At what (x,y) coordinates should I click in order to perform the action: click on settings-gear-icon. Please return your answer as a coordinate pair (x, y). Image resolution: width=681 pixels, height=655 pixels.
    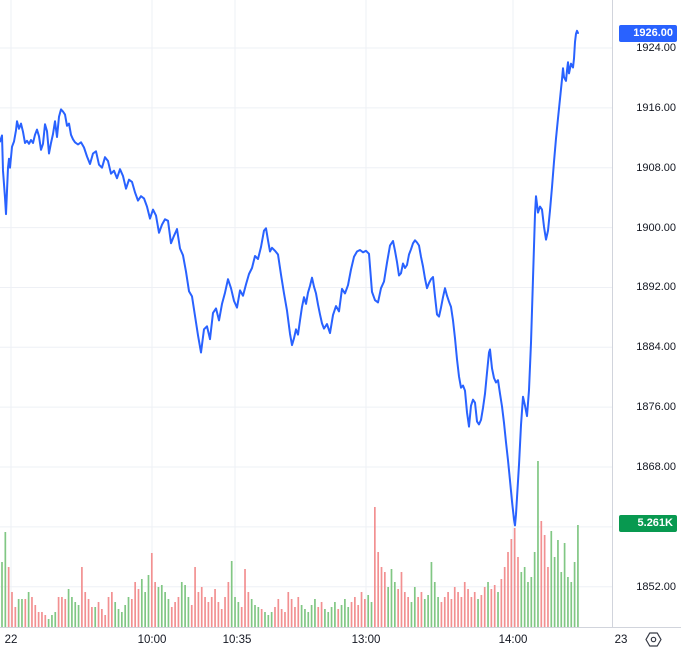
    Looking at the image, I should click on (653, 639).